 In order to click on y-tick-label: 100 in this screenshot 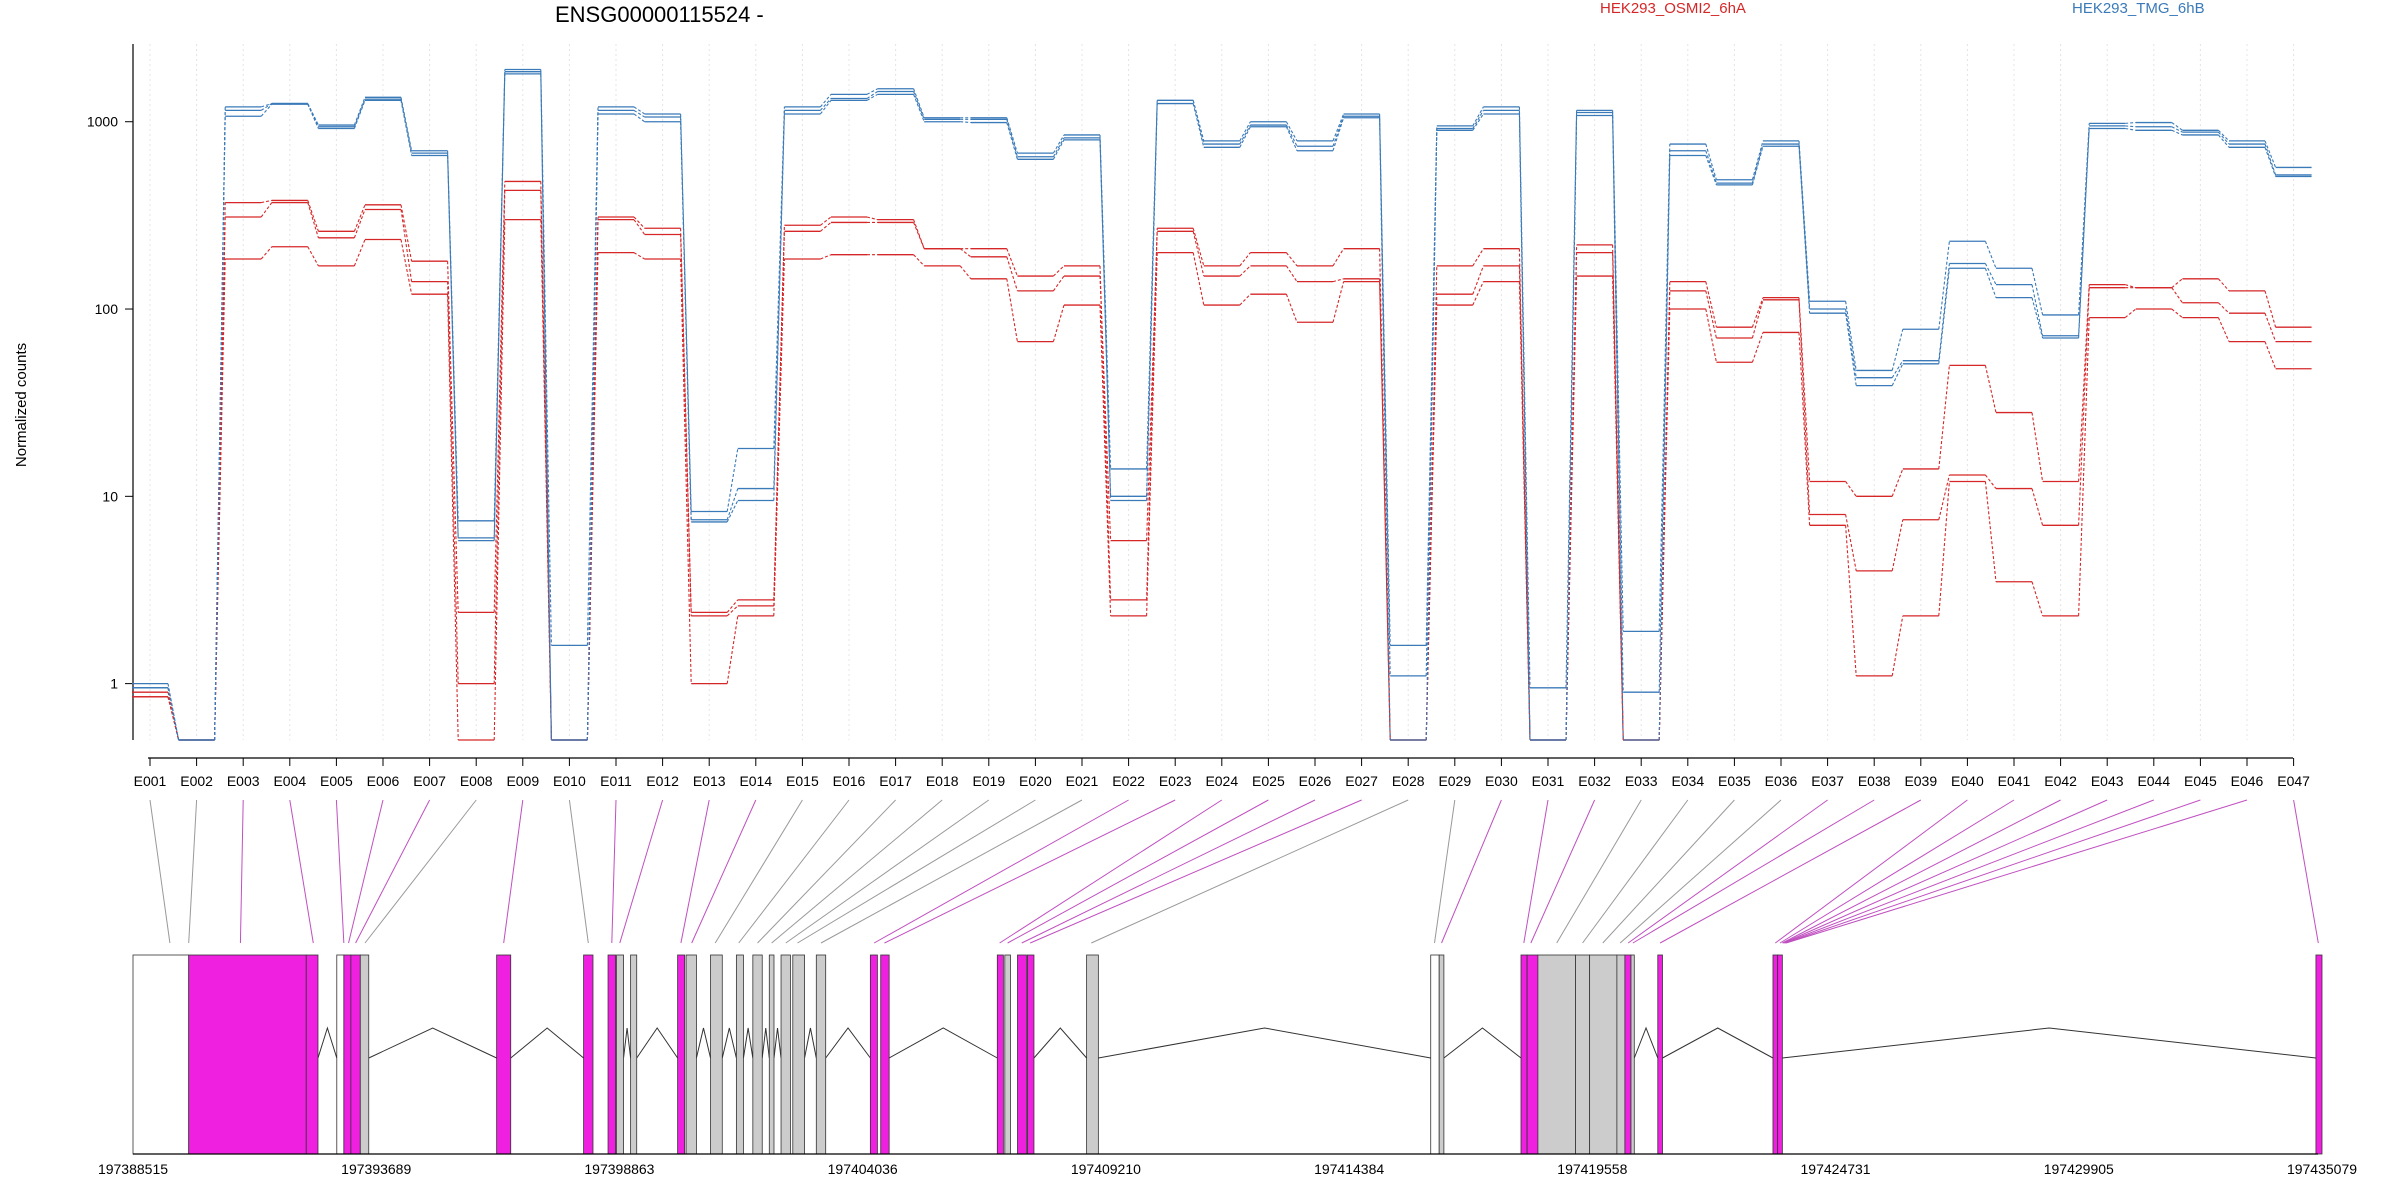, I will do `click(107, 309)`.